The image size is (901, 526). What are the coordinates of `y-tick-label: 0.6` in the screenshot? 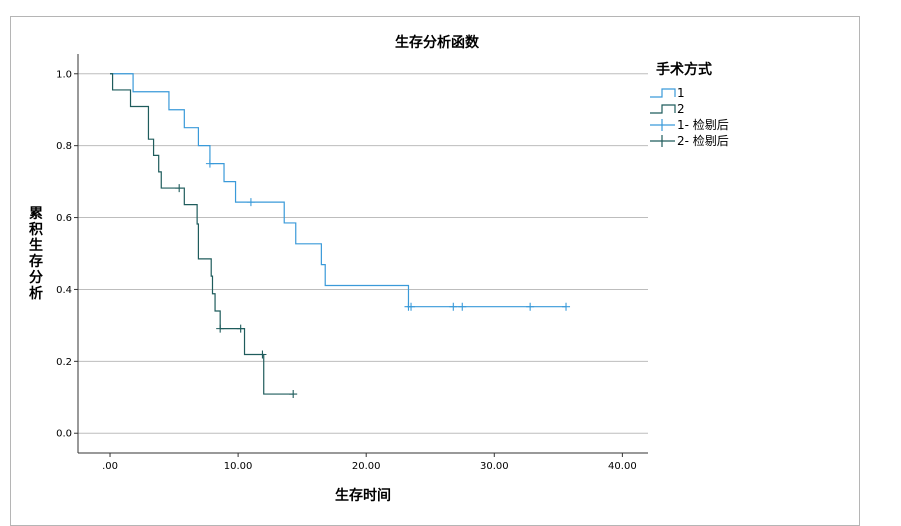 It's located at (64, 218).